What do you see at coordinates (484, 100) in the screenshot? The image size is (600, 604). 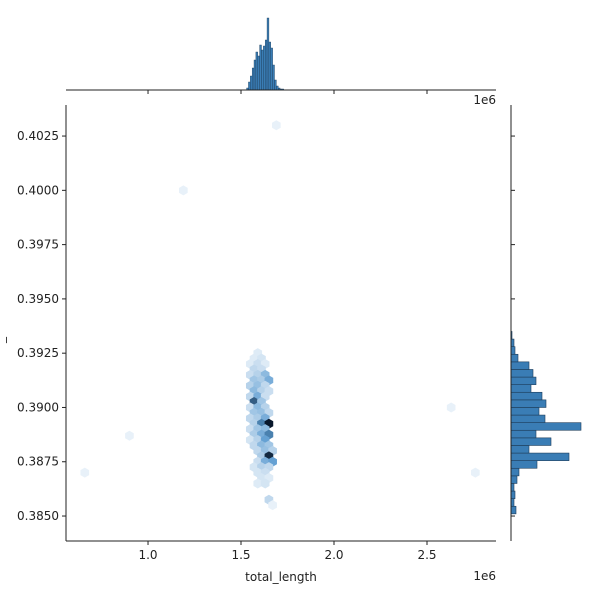 I see `y-offset-text: 1e6` at bounding box center [484, 100].